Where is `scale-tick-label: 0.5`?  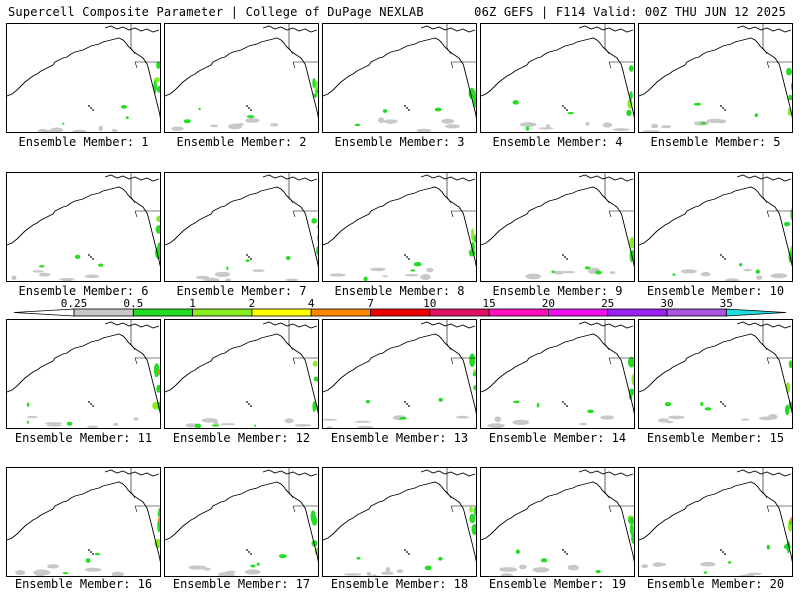 scale-tick-label: 0.5 is located at coordinates (133, 303).